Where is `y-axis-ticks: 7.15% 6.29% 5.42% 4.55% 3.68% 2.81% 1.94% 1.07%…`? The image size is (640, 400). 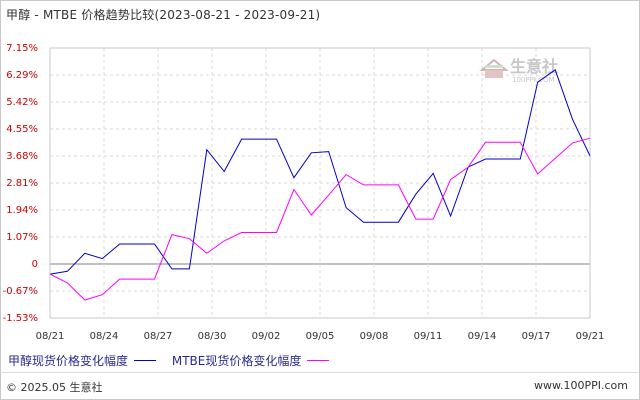 y-axis-ticks: 7.15% 6.29% 5.42% 4.55% 3.68% 2.81% 1.94% 1.07%… is located at coordinates (20, 183).